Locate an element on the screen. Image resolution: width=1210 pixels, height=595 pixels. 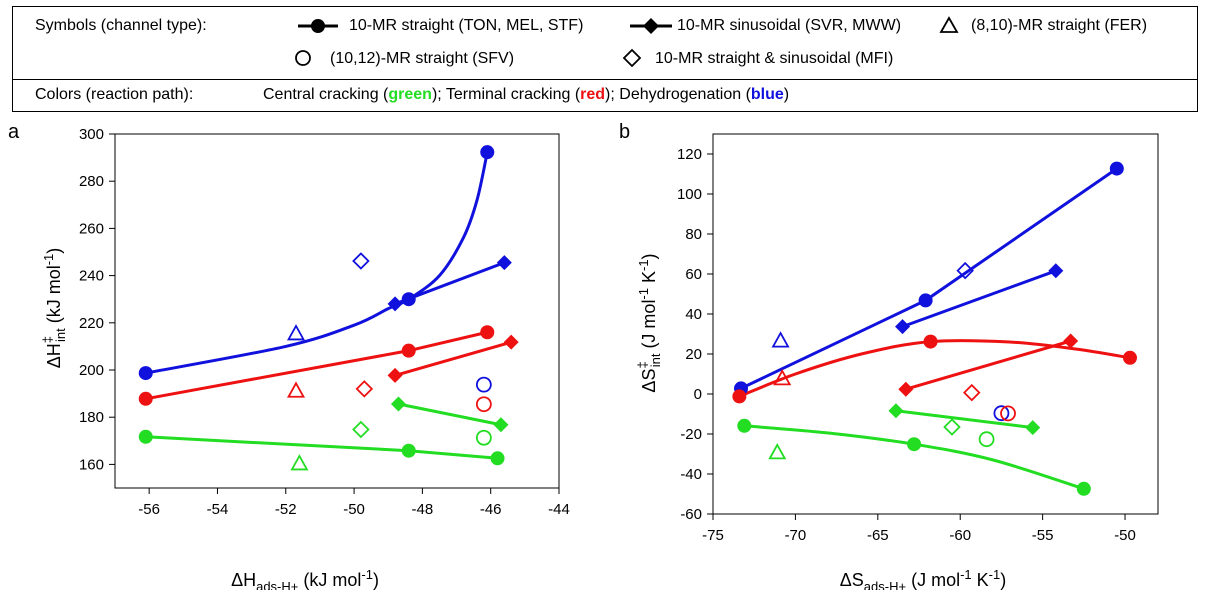
colors-text-part: Central cracking ( is located at coordinates (326, 94).